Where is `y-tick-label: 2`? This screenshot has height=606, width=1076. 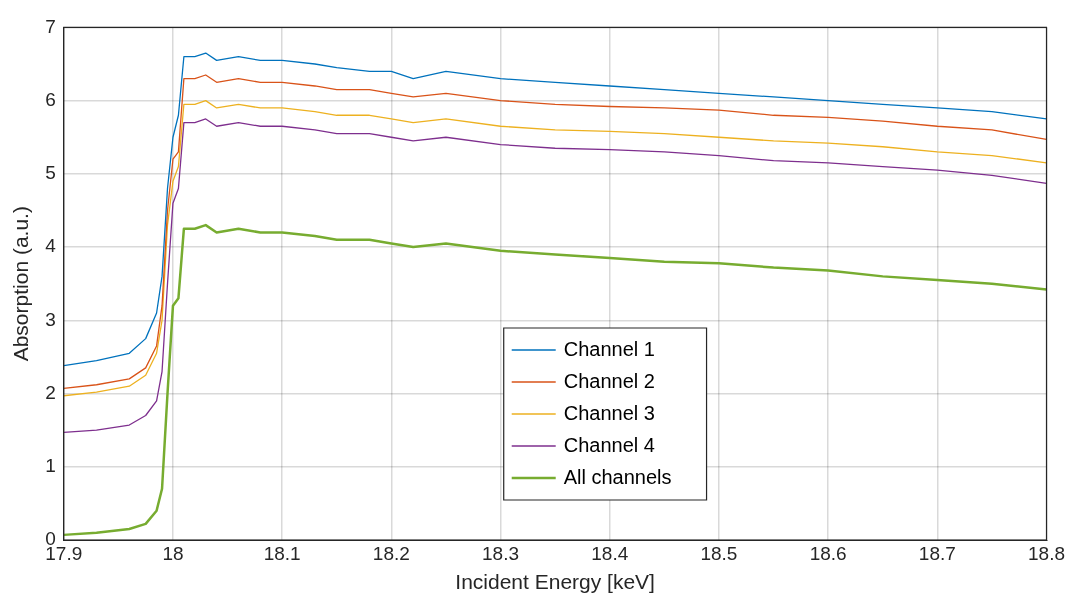
y-tick-label: 2 is located at coordinates (50, 392).